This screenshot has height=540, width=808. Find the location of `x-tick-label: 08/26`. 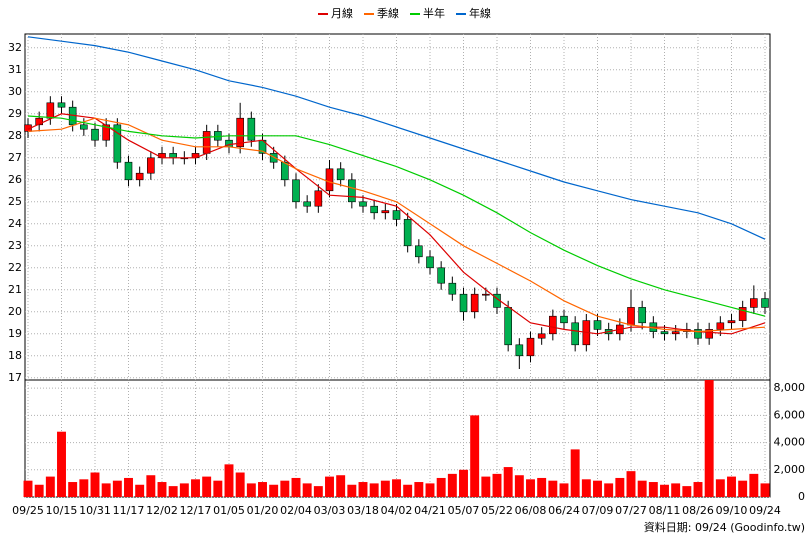

x-tick-label: 08/26 is located at coordinates (698, 510).